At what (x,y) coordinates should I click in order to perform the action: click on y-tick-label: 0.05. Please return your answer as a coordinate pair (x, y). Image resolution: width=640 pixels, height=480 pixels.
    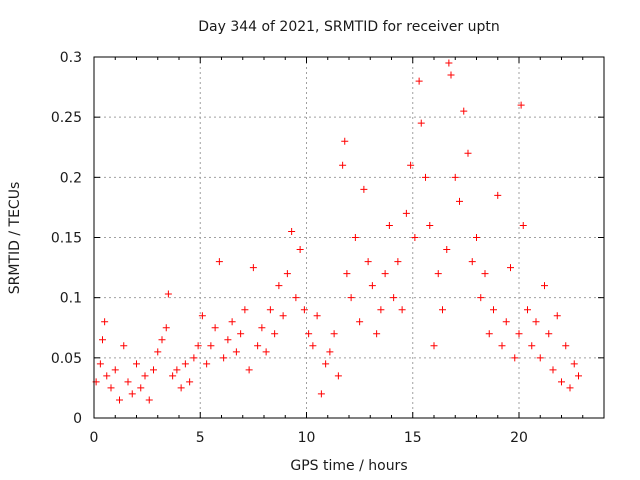
    Looking at the image, I should click on (66, 359).